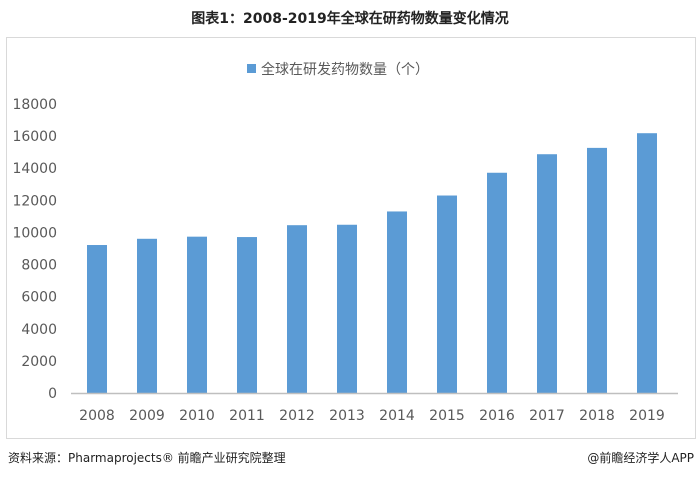 Image resolution: width=700 pixels, height=477 pixels. What do you see at coordinates (147, 416) in the screenshot?
I see `x-tick-label: 2009` at bounding box center [147, 416].